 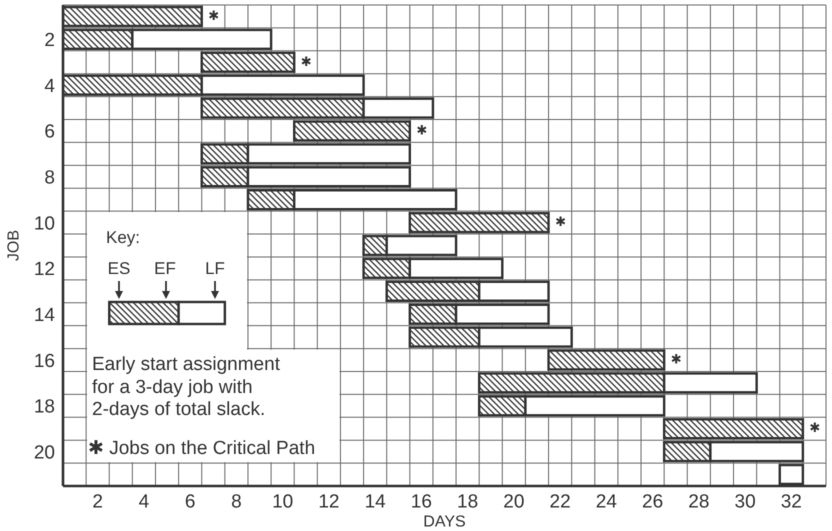 I want to click on y-tick-label: 12, so click(x=44, y=269).